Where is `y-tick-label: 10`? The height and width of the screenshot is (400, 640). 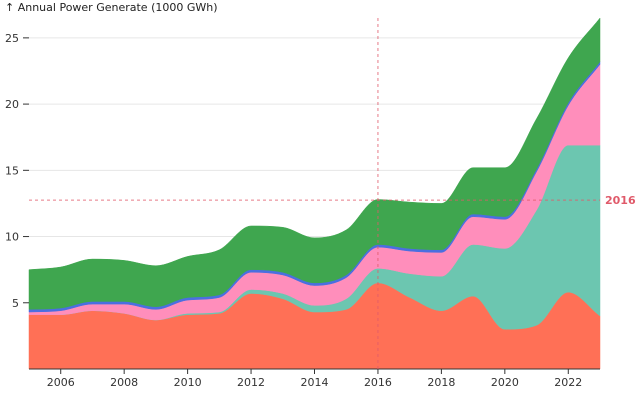 y-tick-label: 10 is located at coordinates (12, 237).